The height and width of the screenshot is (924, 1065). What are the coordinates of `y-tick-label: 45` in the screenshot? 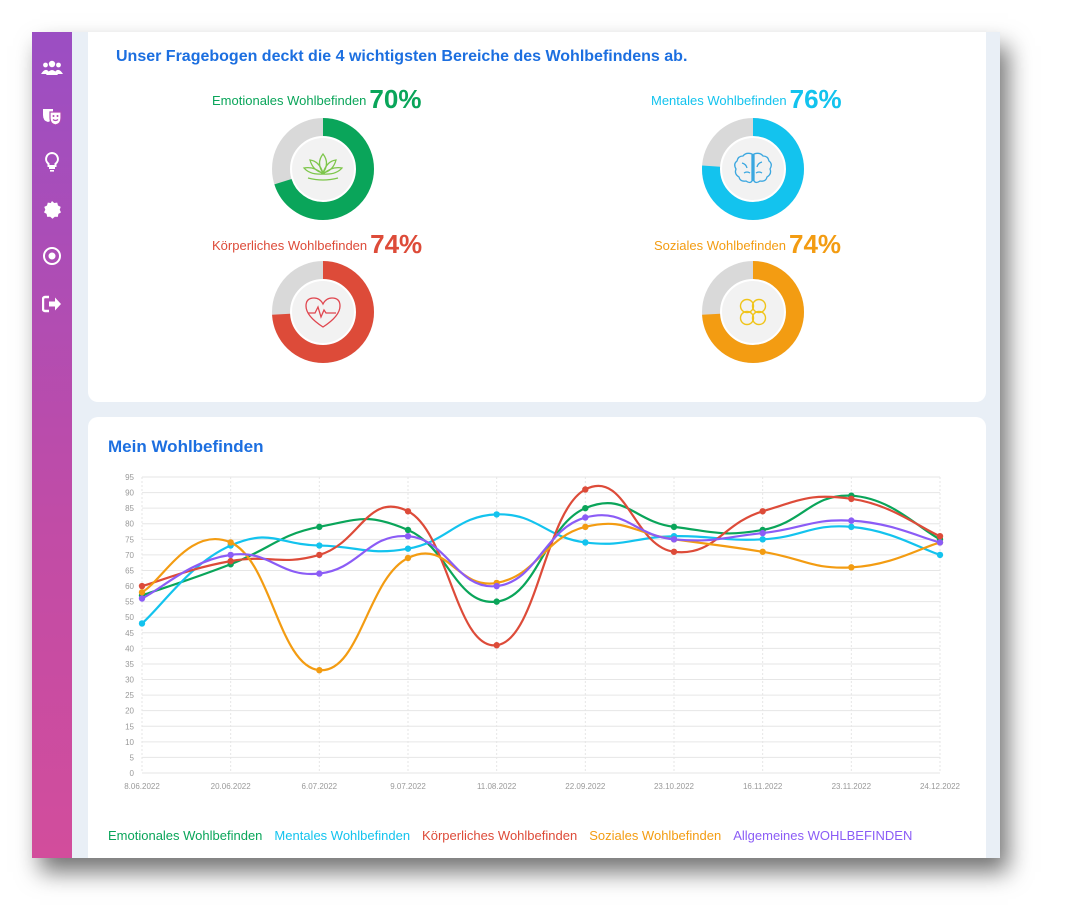 It's located at (129, 633).